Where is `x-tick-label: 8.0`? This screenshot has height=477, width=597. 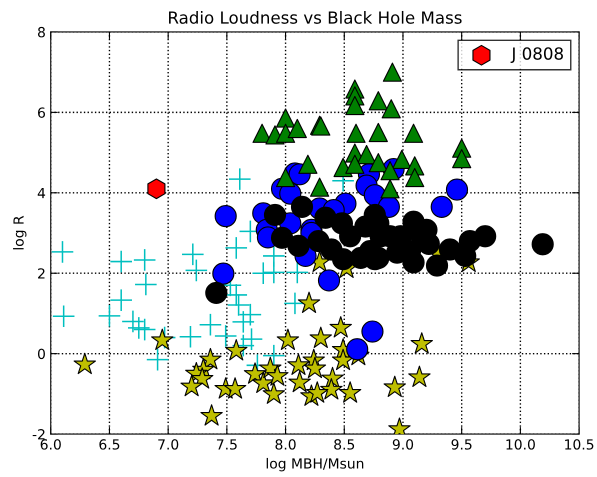 x-tick-label: 8.0 is located at coordinates (285, 444).